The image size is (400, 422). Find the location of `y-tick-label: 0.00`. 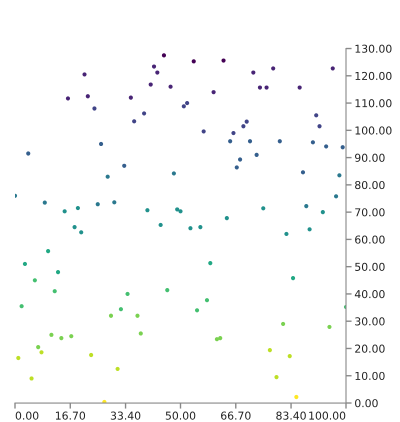

y-tick-label: 0.00 is located at coordinates (366, 403).